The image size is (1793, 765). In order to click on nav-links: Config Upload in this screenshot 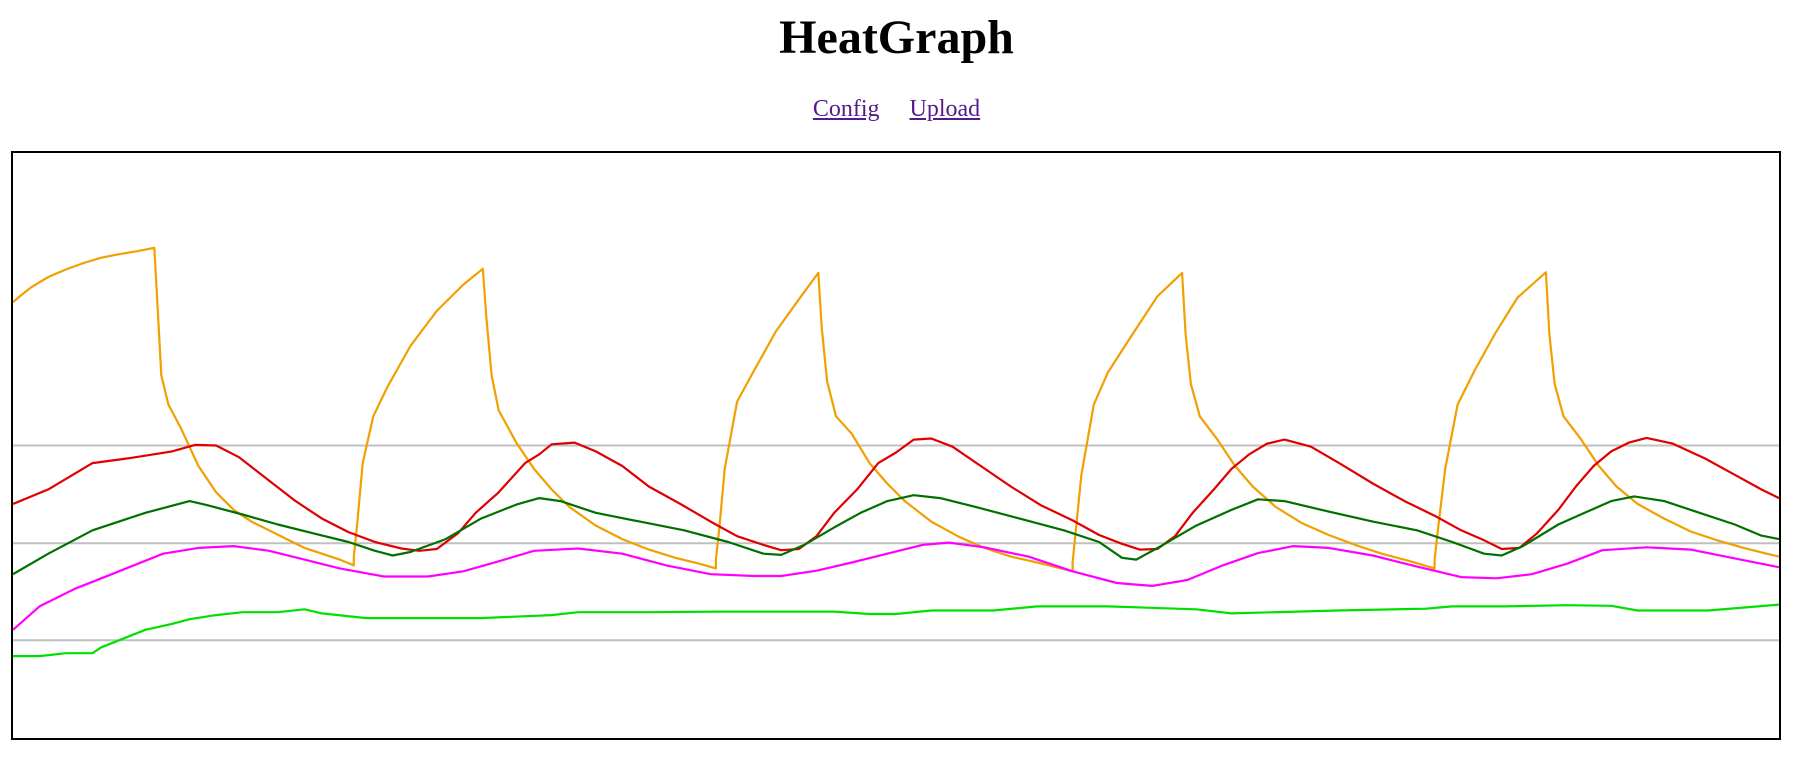, I will do `click(896, 109)`.